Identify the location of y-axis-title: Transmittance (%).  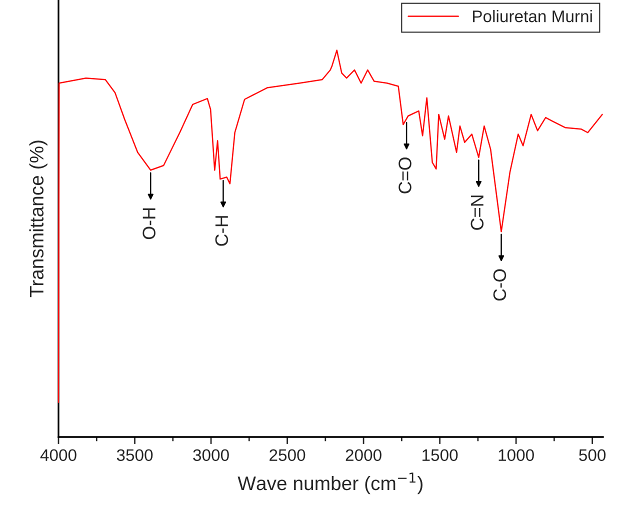
(38, 219).